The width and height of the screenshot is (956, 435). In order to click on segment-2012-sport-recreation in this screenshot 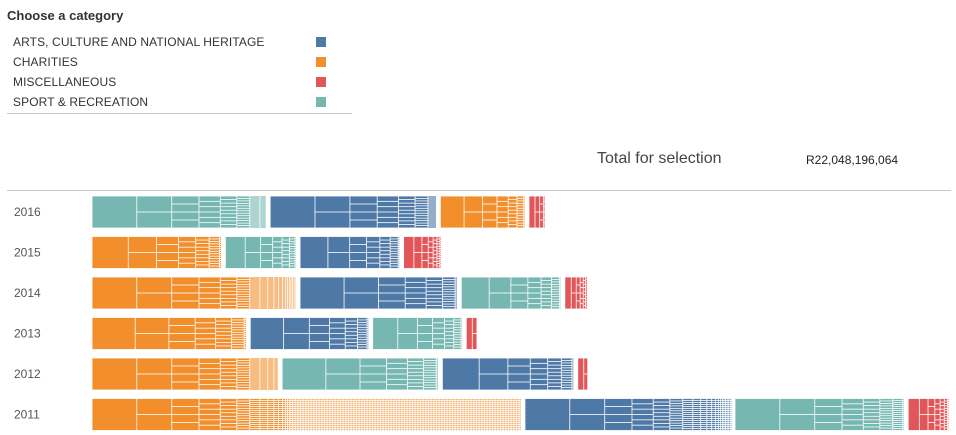, I will do `click(360, 374)`.